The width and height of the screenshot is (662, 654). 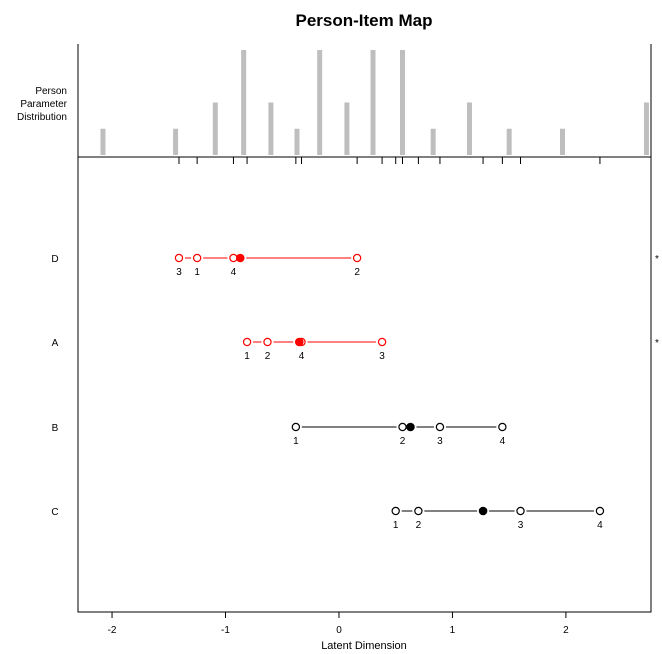 What do you see at coordinates (51, 91) in the screenshot?
I see `person-label-line-1: Person` at bounding box center [51, 91].